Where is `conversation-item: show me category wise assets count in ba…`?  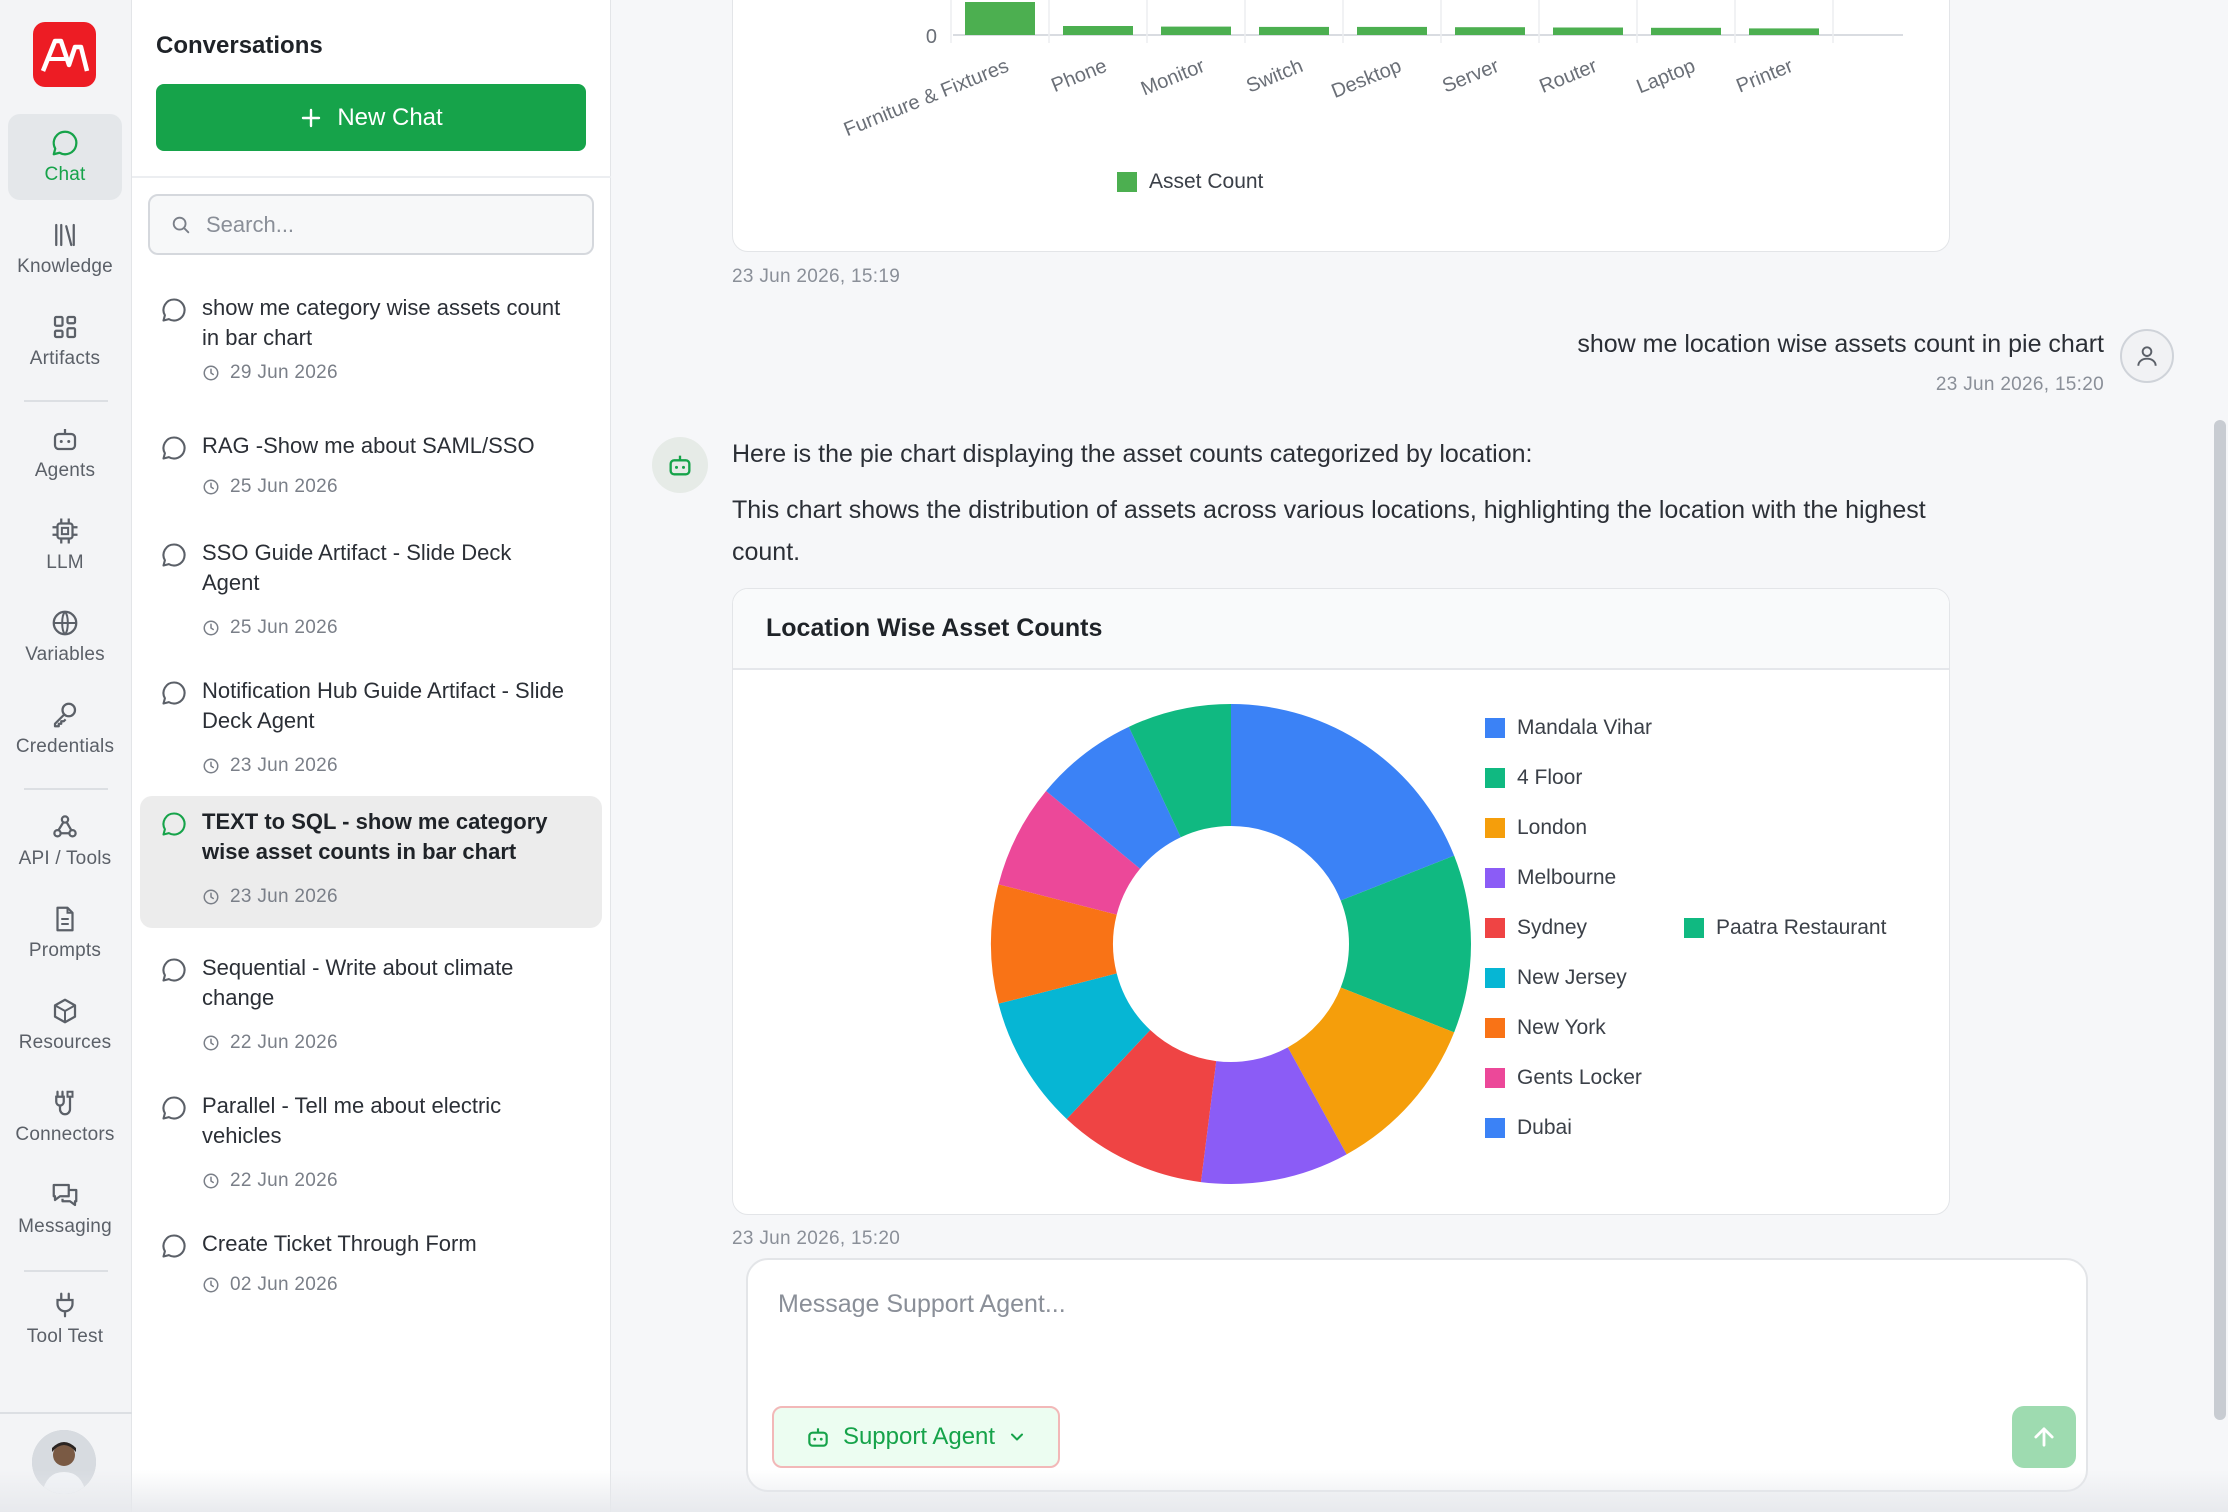
conversation-item: show me category wise assets count in ba… is located at coordinates (371, 340).